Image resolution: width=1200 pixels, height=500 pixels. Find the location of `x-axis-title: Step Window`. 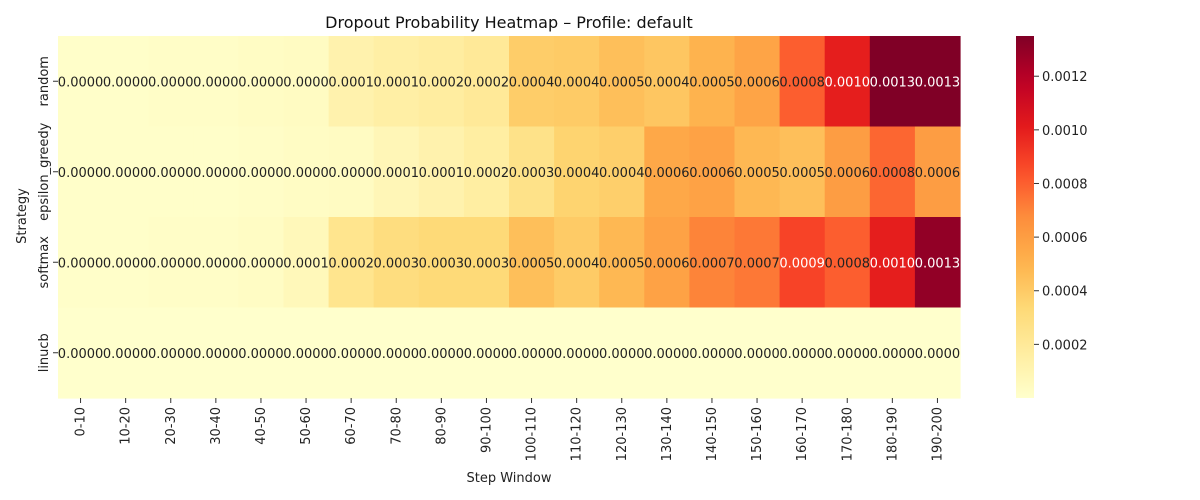

x-axis-title: Step Window is located at coordinates (509, 478).